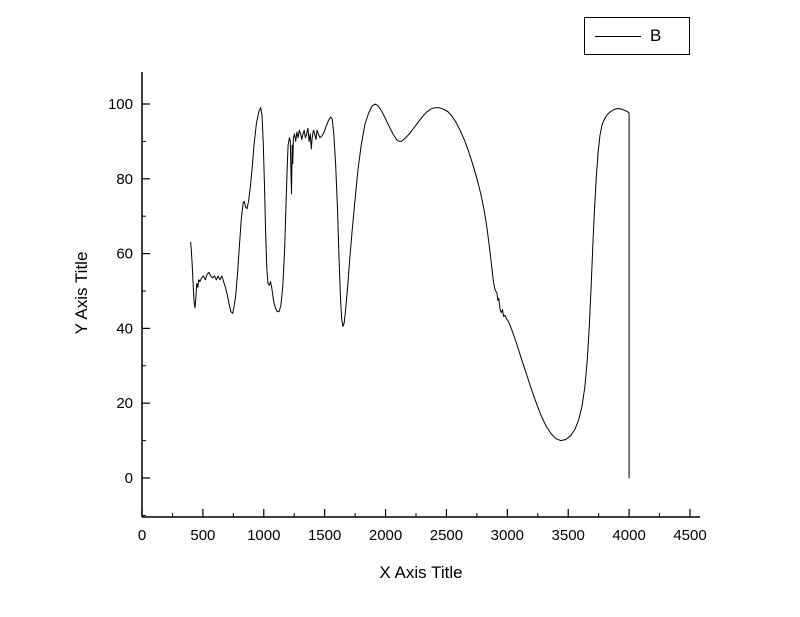  What do you see at coordinates (202, 535) in the screenshot?
I see `x-tick-label: 500` at bounding box center [202, 535].